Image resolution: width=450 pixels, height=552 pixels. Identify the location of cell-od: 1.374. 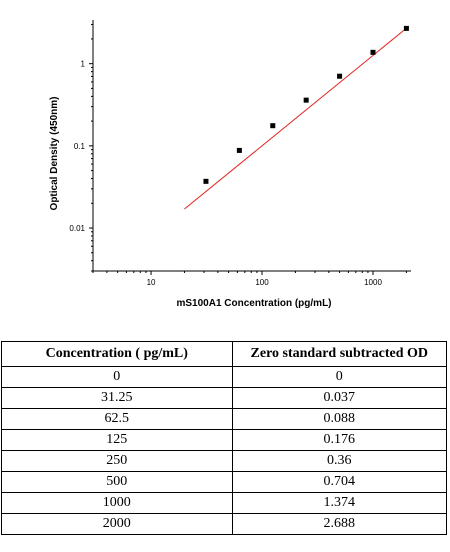
(339, 503).